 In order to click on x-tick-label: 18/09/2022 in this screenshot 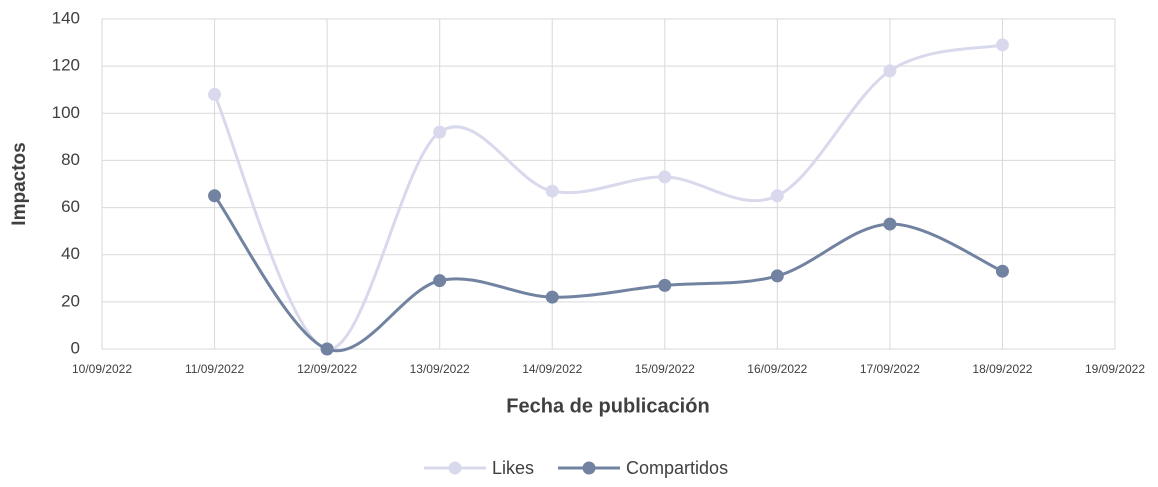, I will do `click(1002, 369)`.